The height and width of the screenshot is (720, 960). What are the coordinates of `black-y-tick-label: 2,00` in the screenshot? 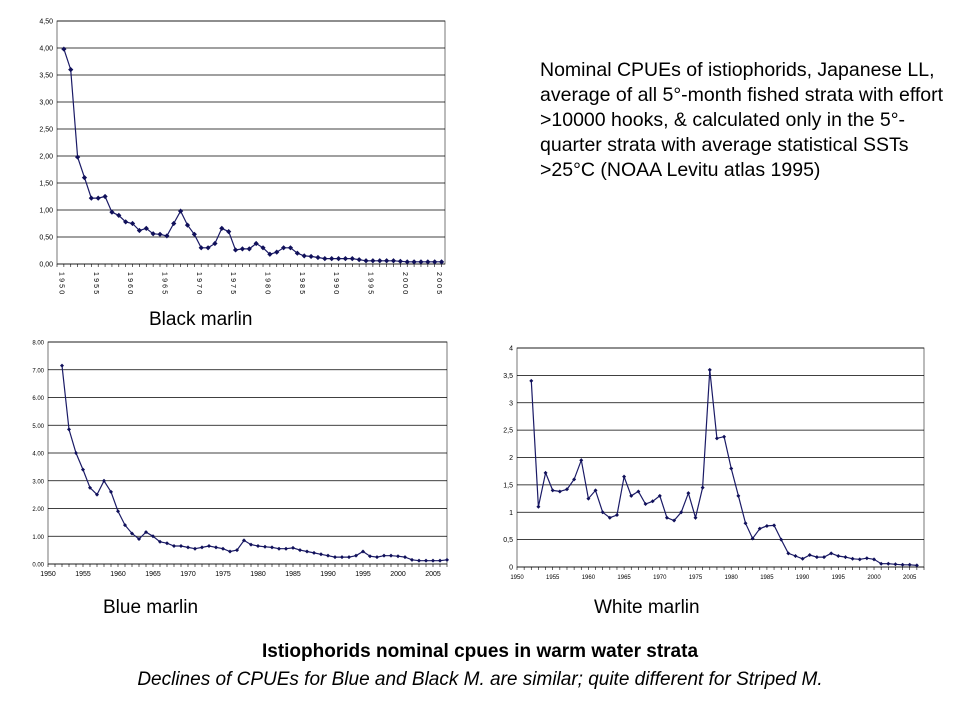 It's located at (46, 157).